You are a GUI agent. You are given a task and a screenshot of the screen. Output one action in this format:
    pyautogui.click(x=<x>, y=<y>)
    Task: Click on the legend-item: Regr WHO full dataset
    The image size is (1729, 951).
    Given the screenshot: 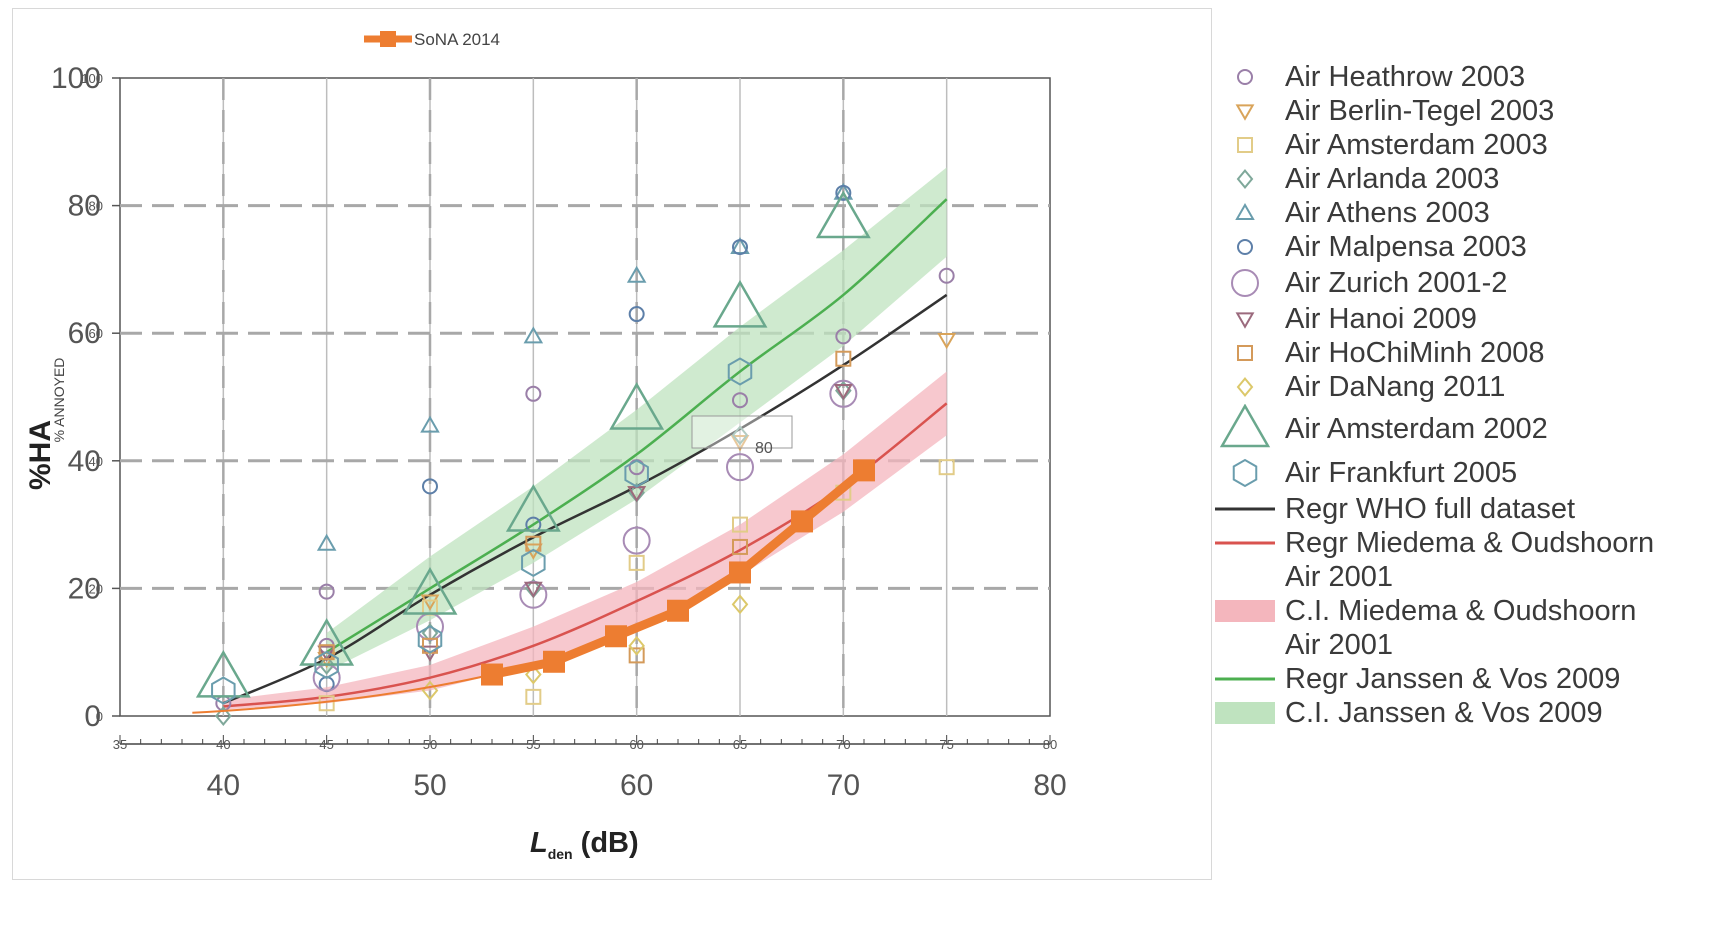 What is the action you would take?
    pyautogui.click(x=1465, y=509)
    